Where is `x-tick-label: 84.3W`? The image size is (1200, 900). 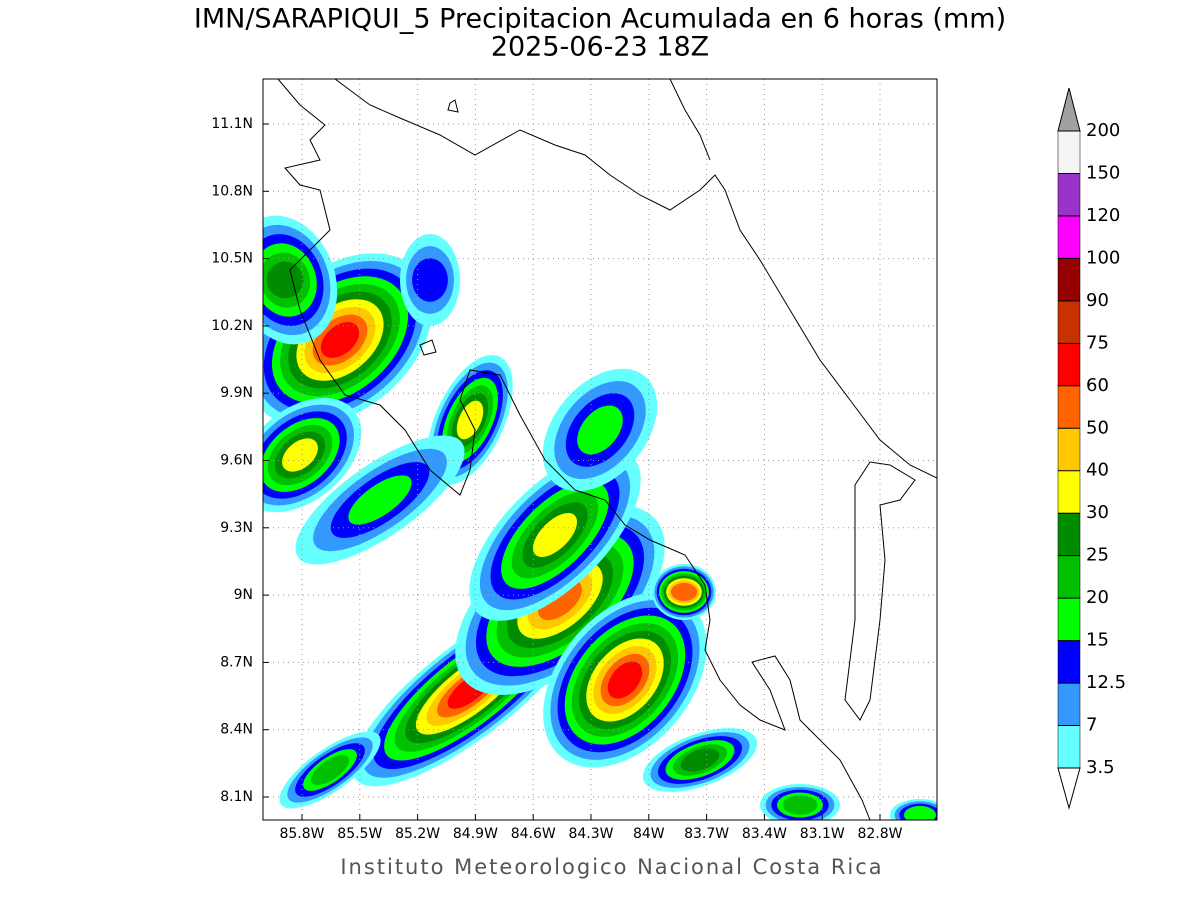 x-tick-label: 84.3W is located at coordinates (590, 834).